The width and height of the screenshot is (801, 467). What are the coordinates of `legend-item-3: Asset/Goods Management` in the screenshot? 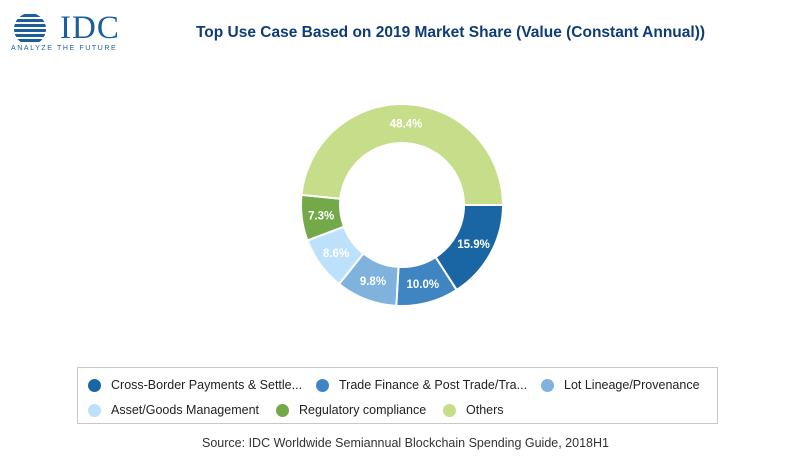 It's located at (173, 410).